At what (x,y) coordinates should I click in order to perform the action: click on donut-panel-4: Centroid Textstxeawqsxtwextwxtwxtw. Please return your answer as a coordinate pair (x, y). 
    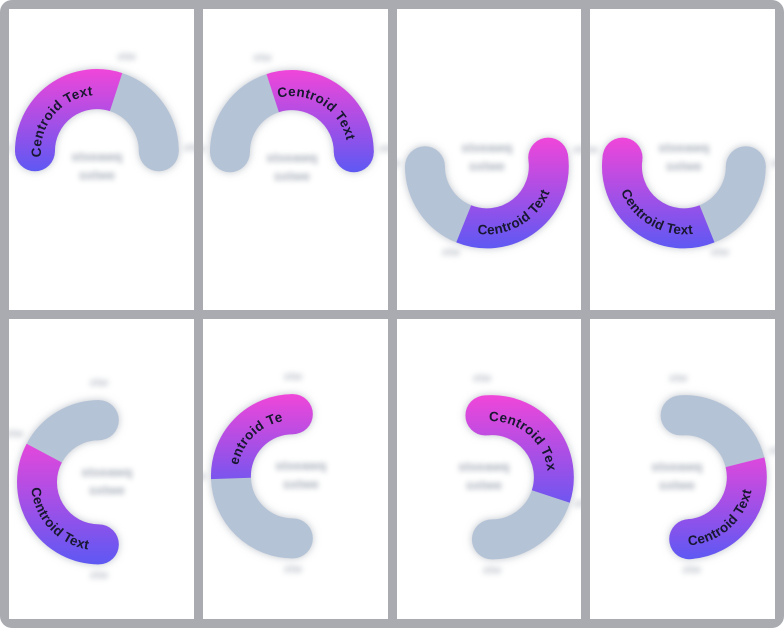
    Looking at the image, I should click on (682, 159).